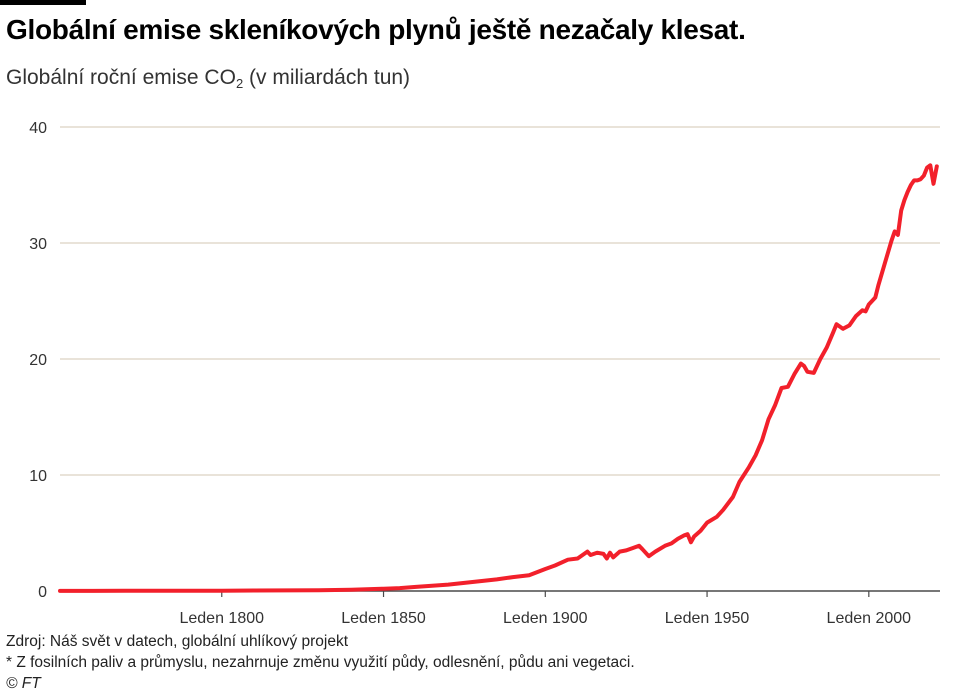  Describe the element at coordinates (221, 618) in the screenshot. I see `x-tick-label: Leden 1800` at that location.